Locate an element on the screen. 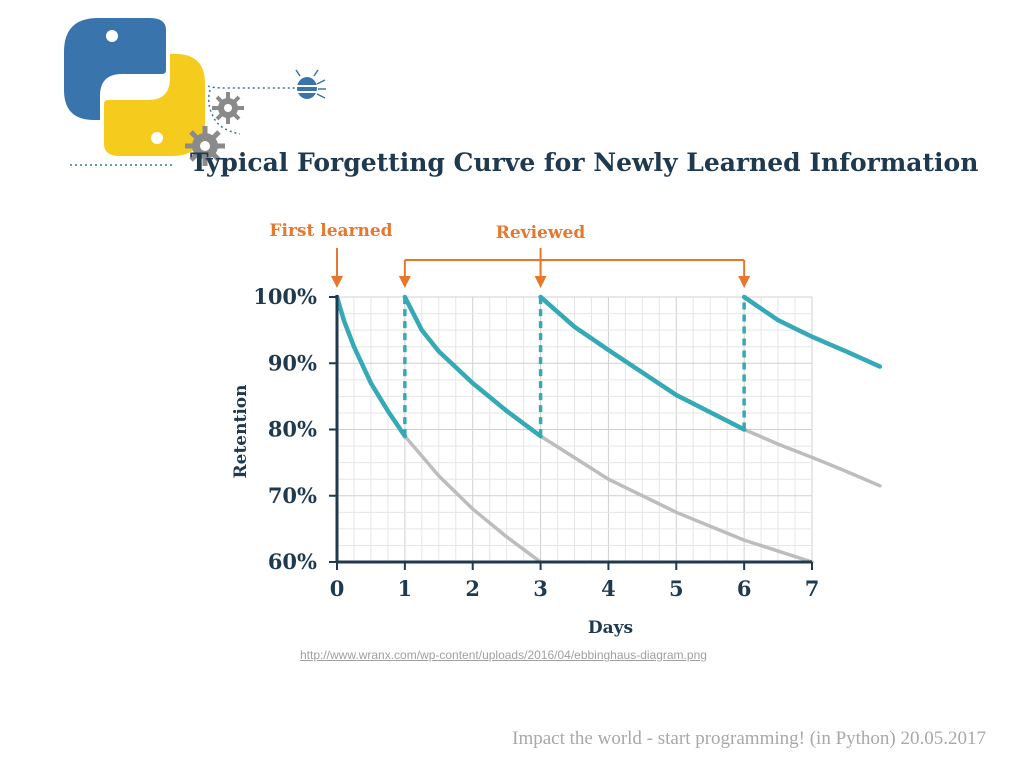  chart-annotations: First learned Reviewed is located at coordinates (510, 254).